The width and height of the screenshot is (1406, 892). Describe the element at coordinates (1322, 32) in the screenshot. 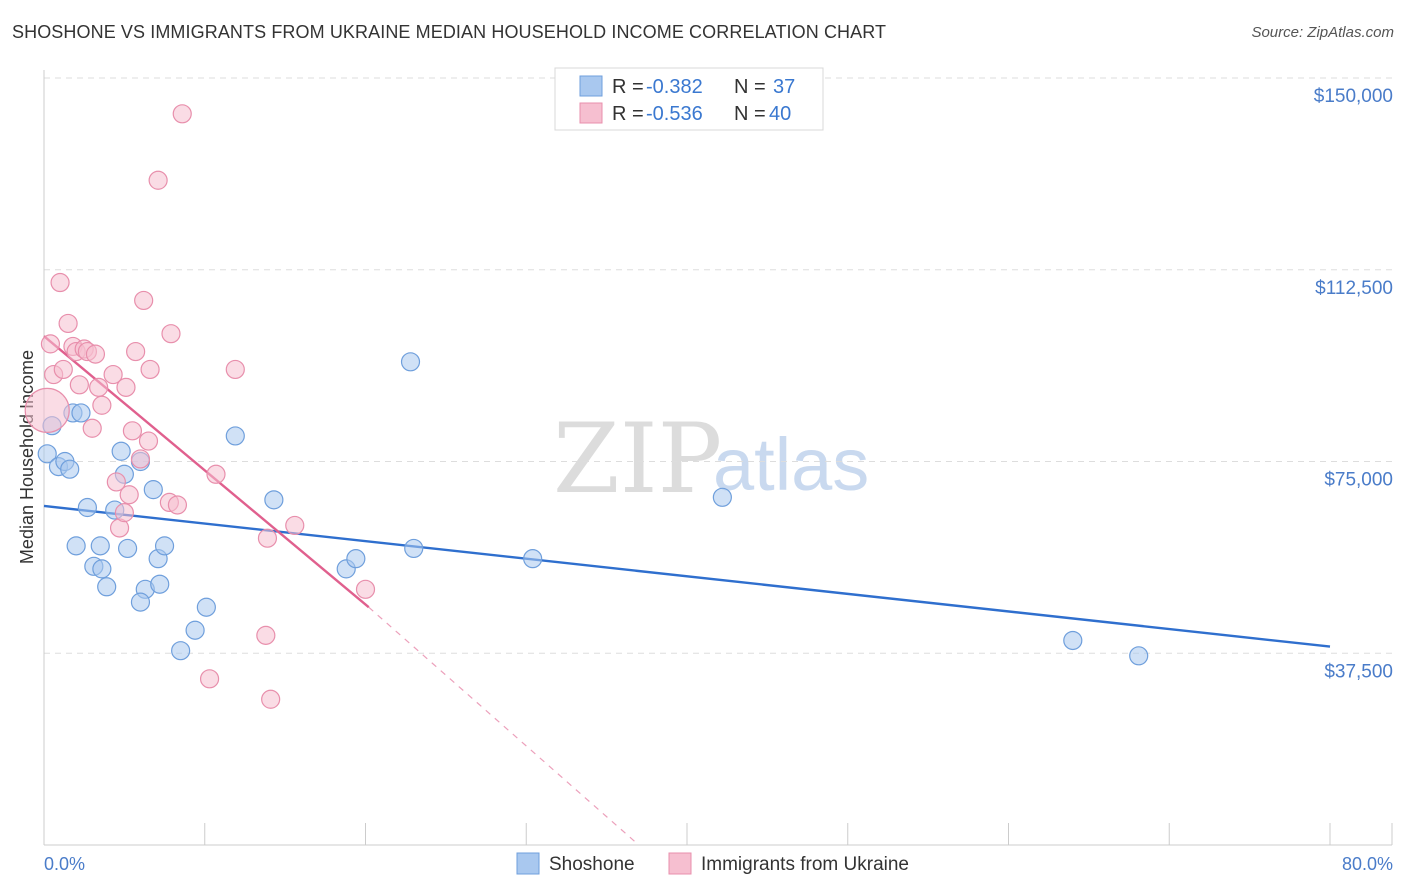

I see `source-note: Source: ZipAtlas.com` at that location.